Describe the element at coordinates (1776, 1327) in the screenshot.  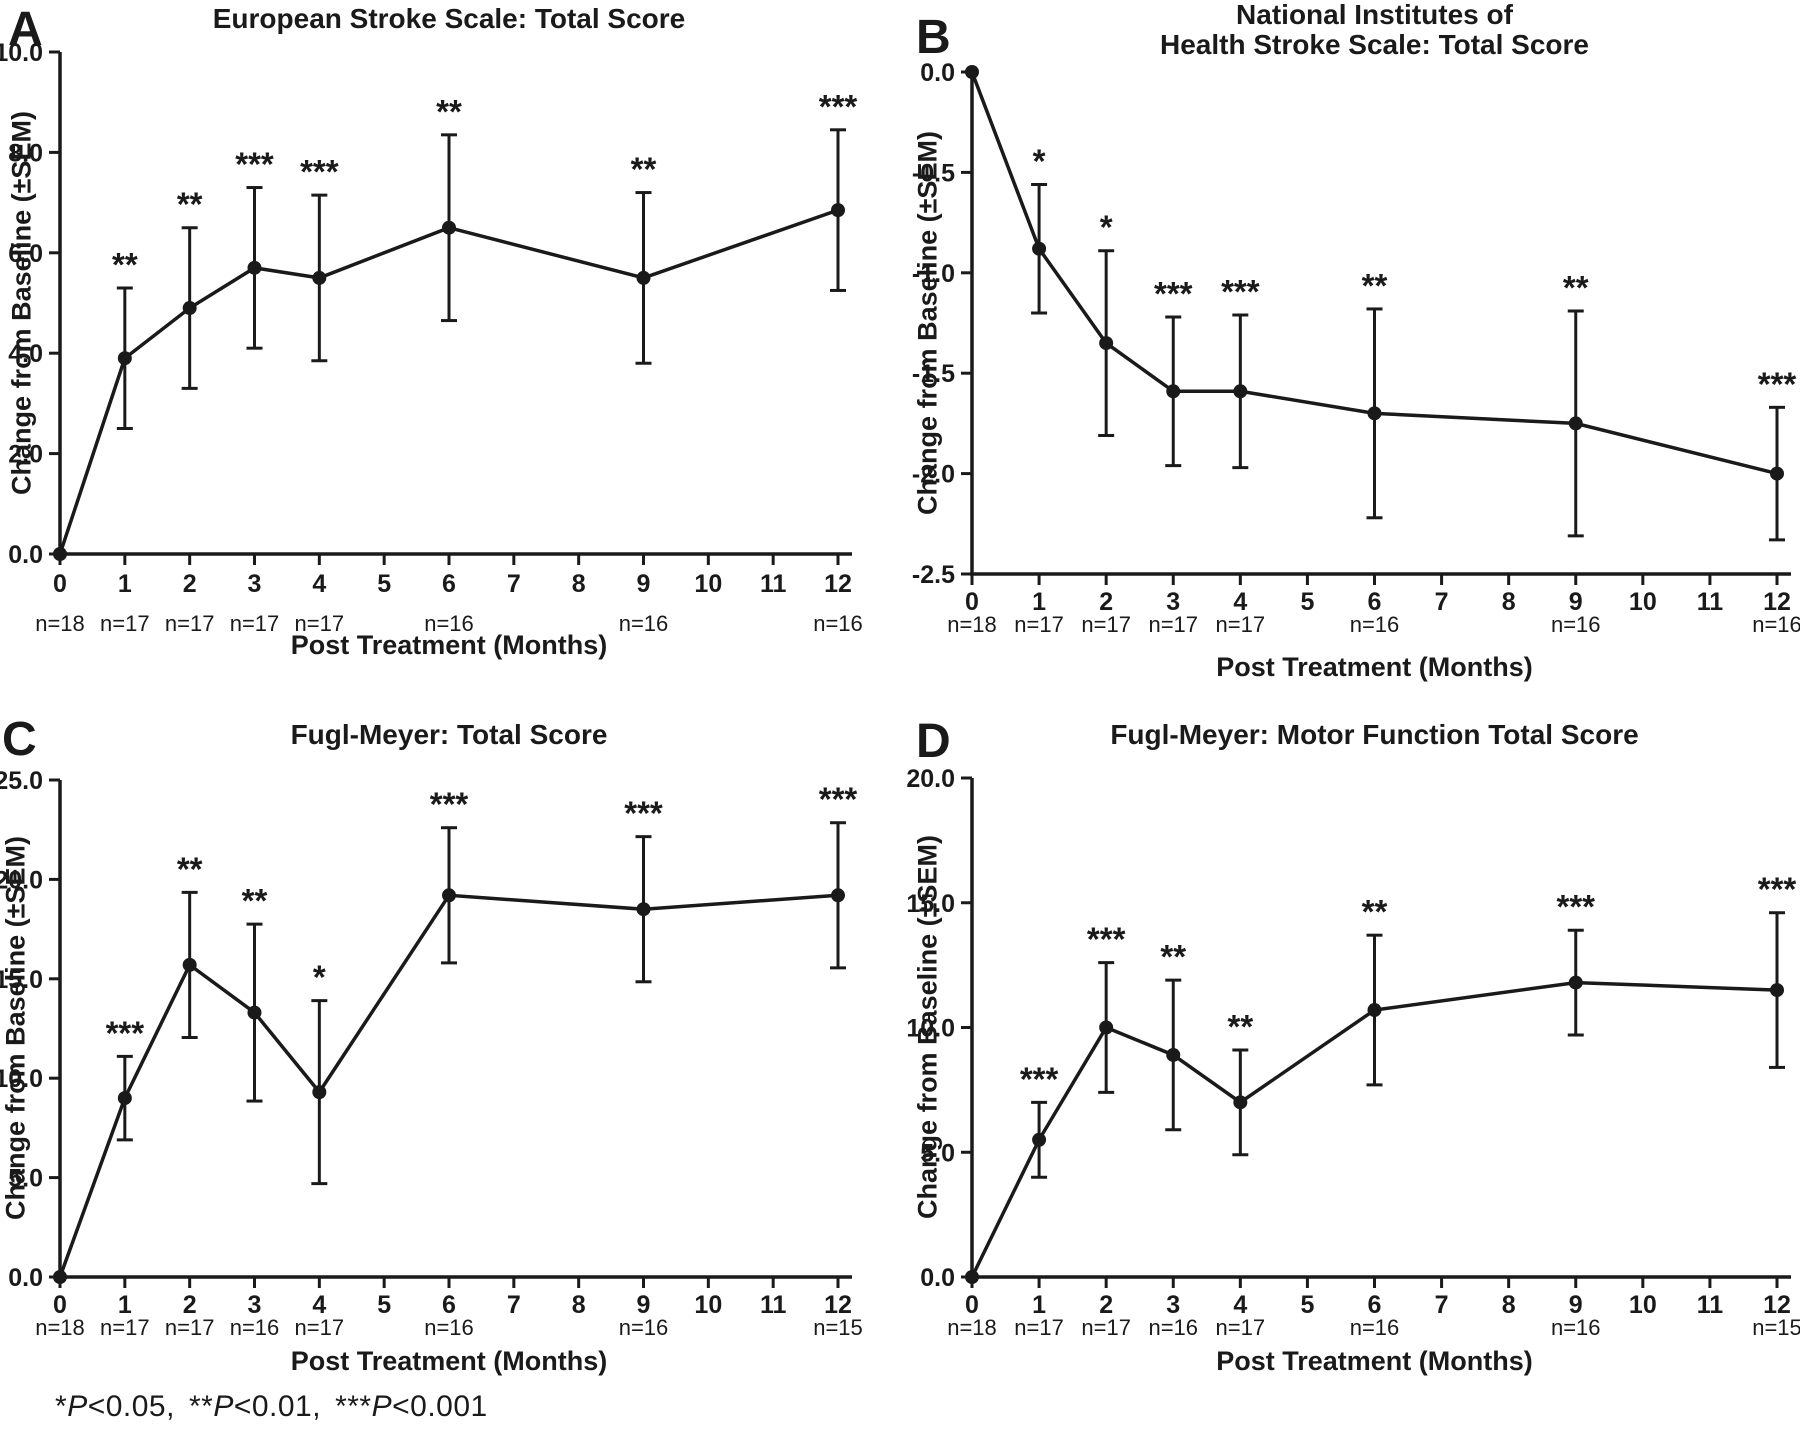
I see `svg-text: n=15` at that location.